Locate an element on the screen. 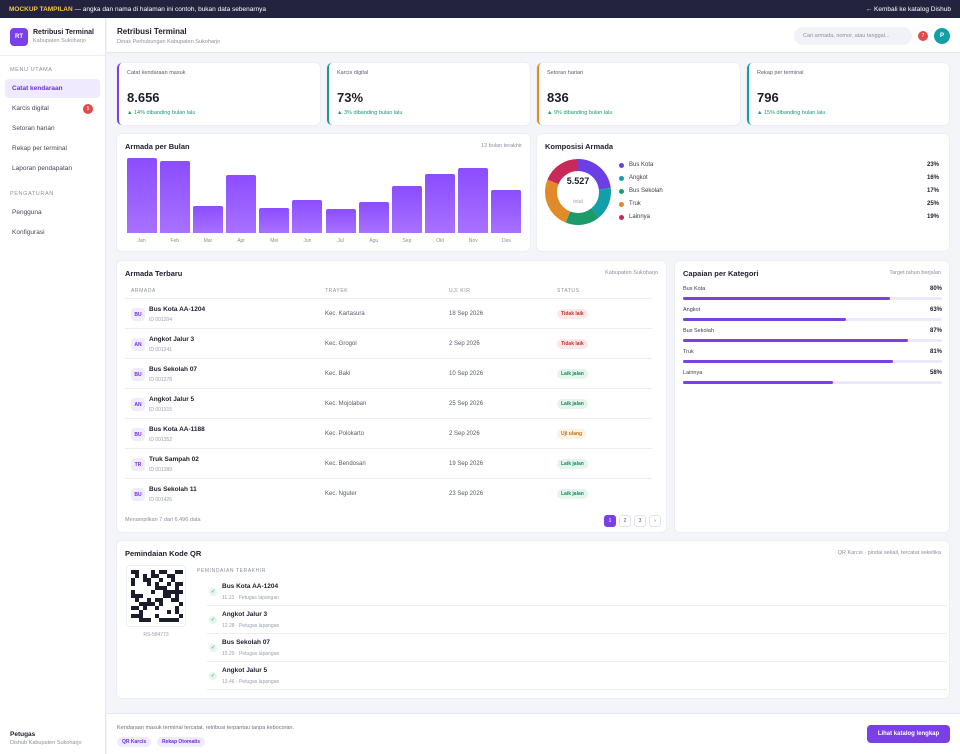 Image resolution: width=960 pixels, height=754 pixels. legend-item: Angkot 16% is located at coordinates (779, 178).